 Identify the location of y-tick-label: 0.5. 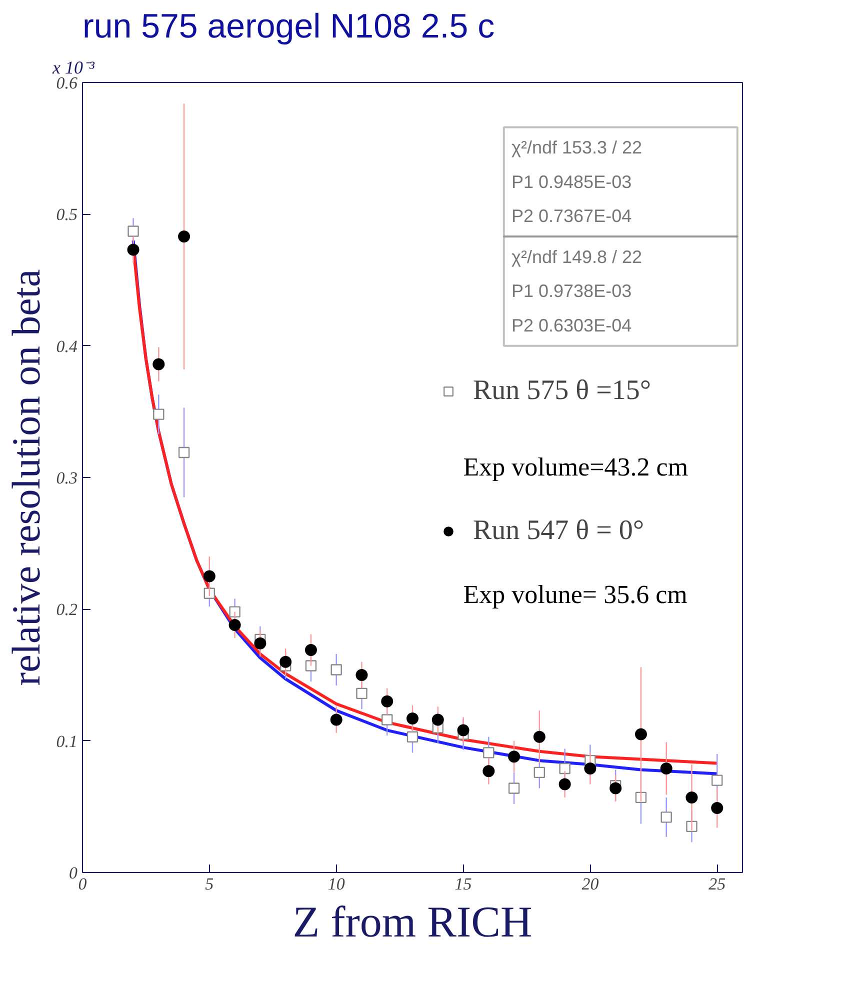
(67, 214).